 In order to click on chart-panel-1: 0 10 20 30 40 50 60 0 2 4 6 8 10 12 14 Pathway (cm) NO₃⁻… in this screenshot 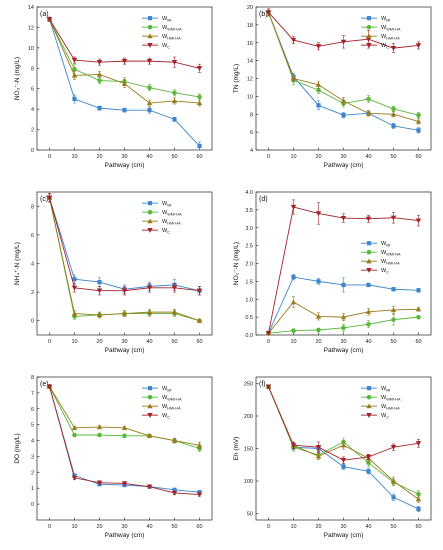, I will do `click(113, 87)`.